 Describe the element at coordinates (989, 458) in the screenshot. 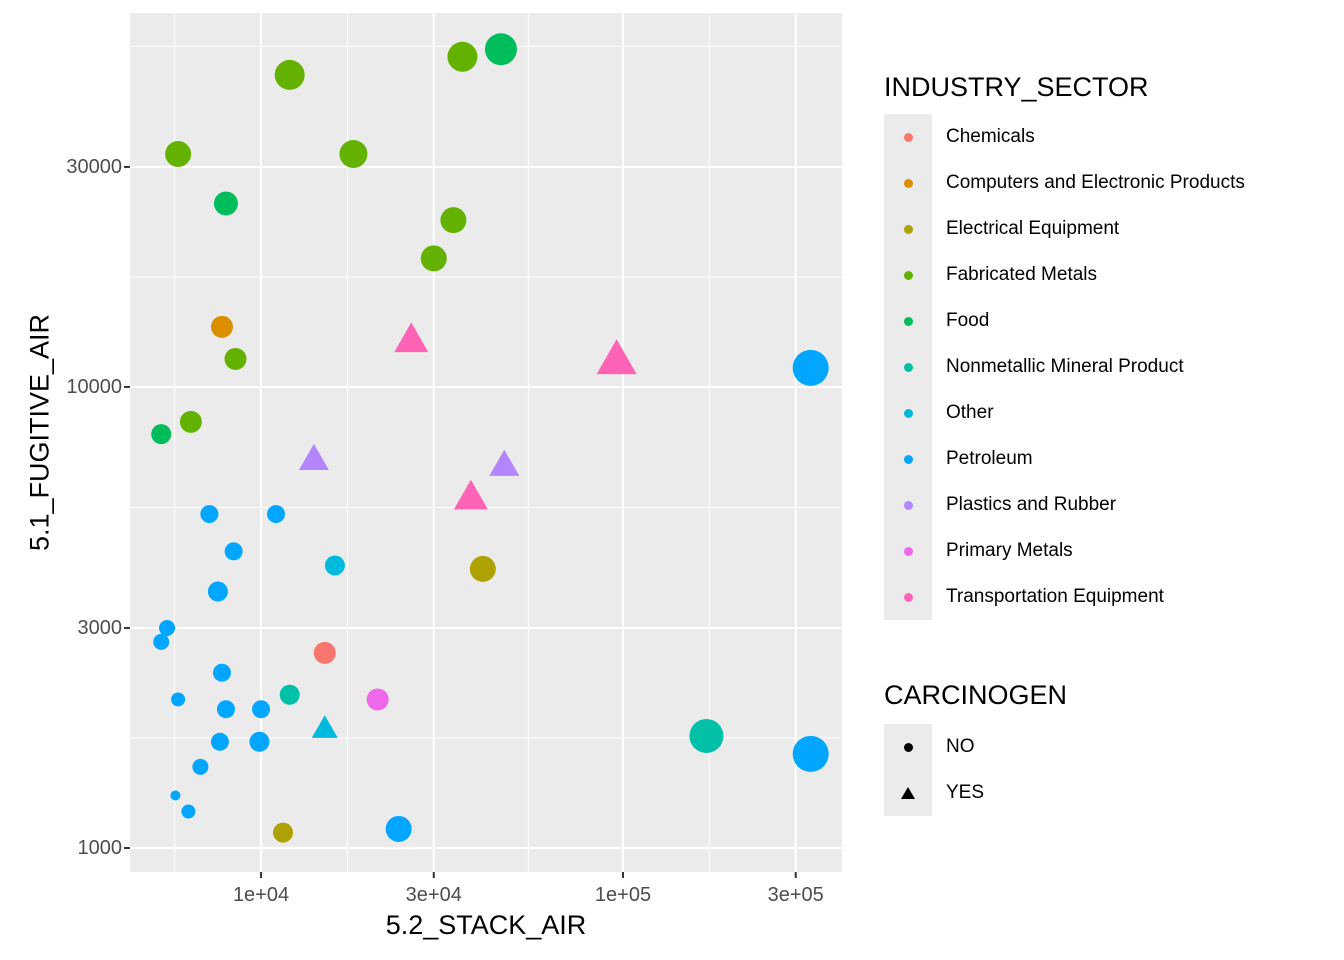

I see `legend-item-label: Petroleum` at that location.